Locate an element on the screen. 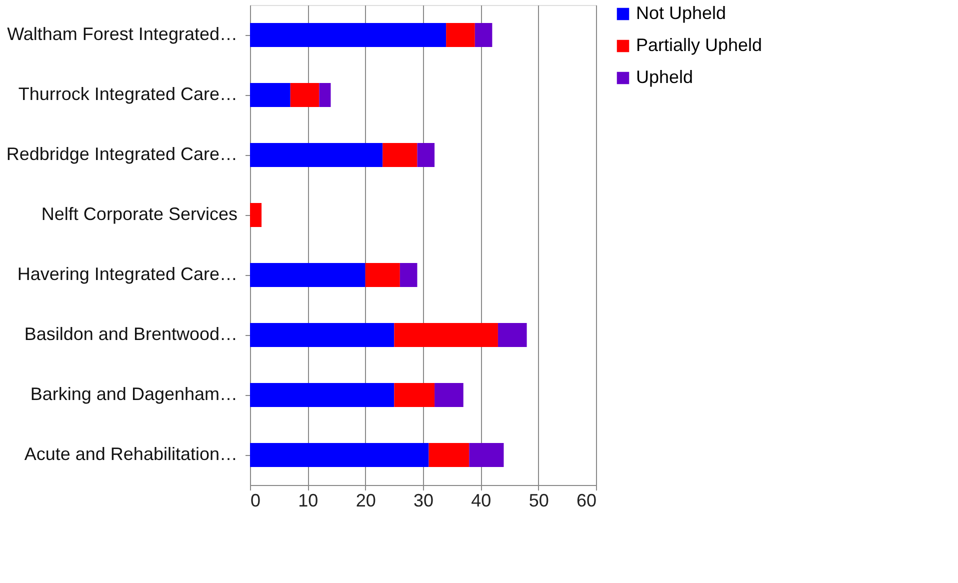  x-tick-label: 30 is located at coordinates (423, 500).